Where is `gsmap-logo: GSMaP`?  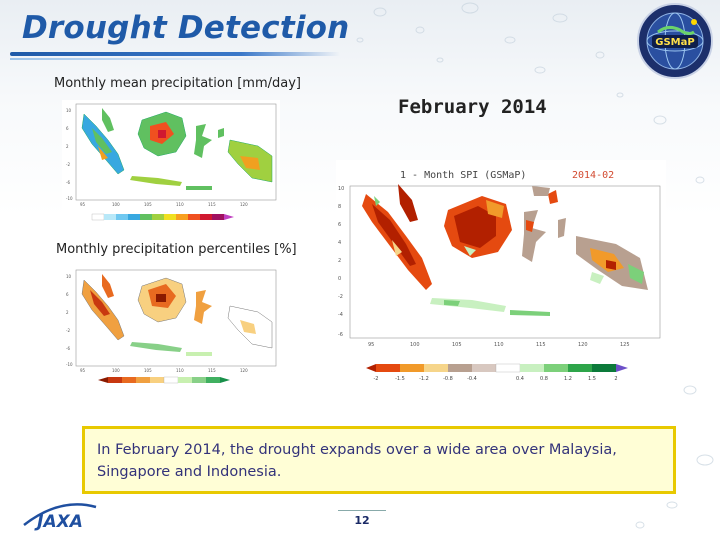
gsmap-logo: GSMaP is located at coordinates (675, 41).